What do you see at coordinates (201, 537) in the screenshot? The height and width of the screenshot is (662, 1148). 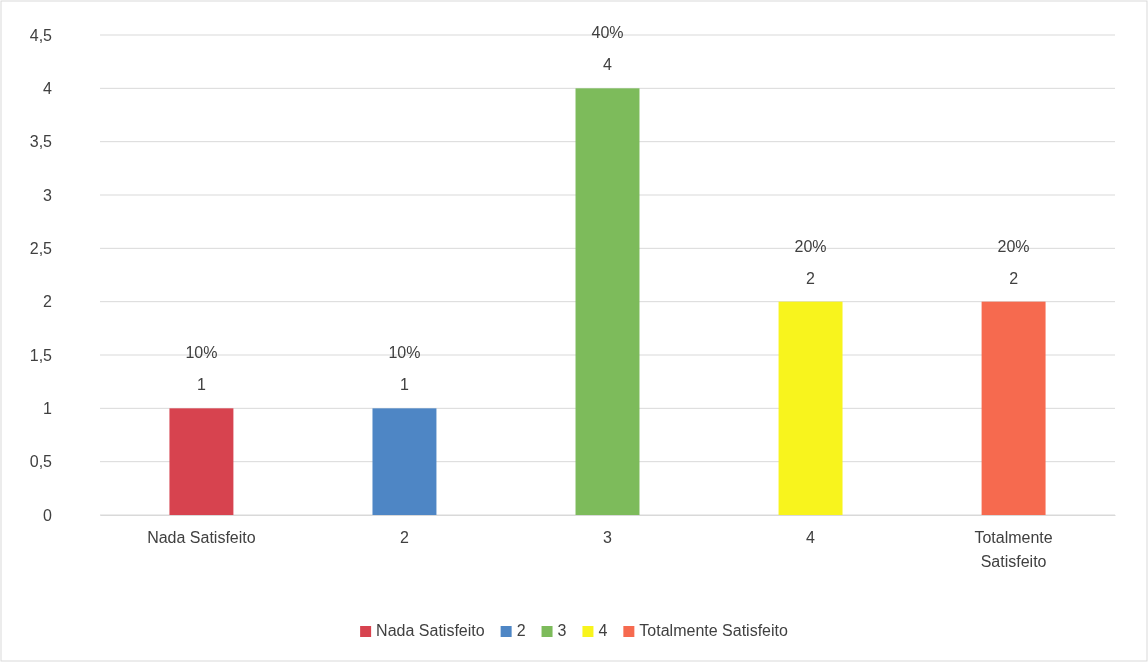 I see `x-tick-label: Nada Satisfeito` at bounding box center [201, 537].